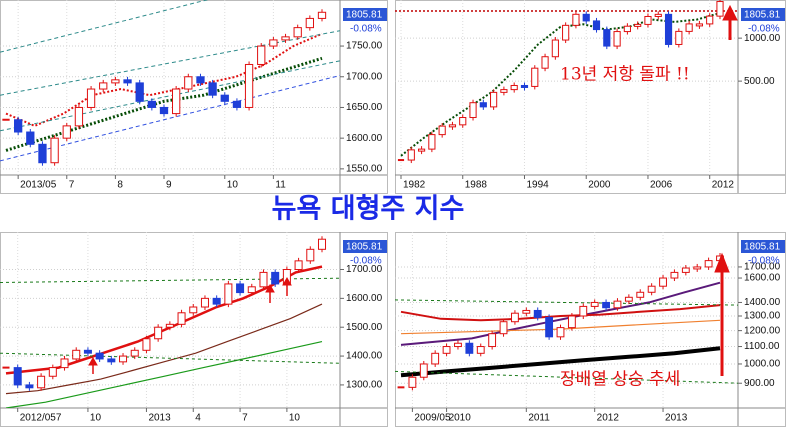 This screenshot has height=427, width=787. I want to click on x-tick-label: 1994, so click(537, 185).